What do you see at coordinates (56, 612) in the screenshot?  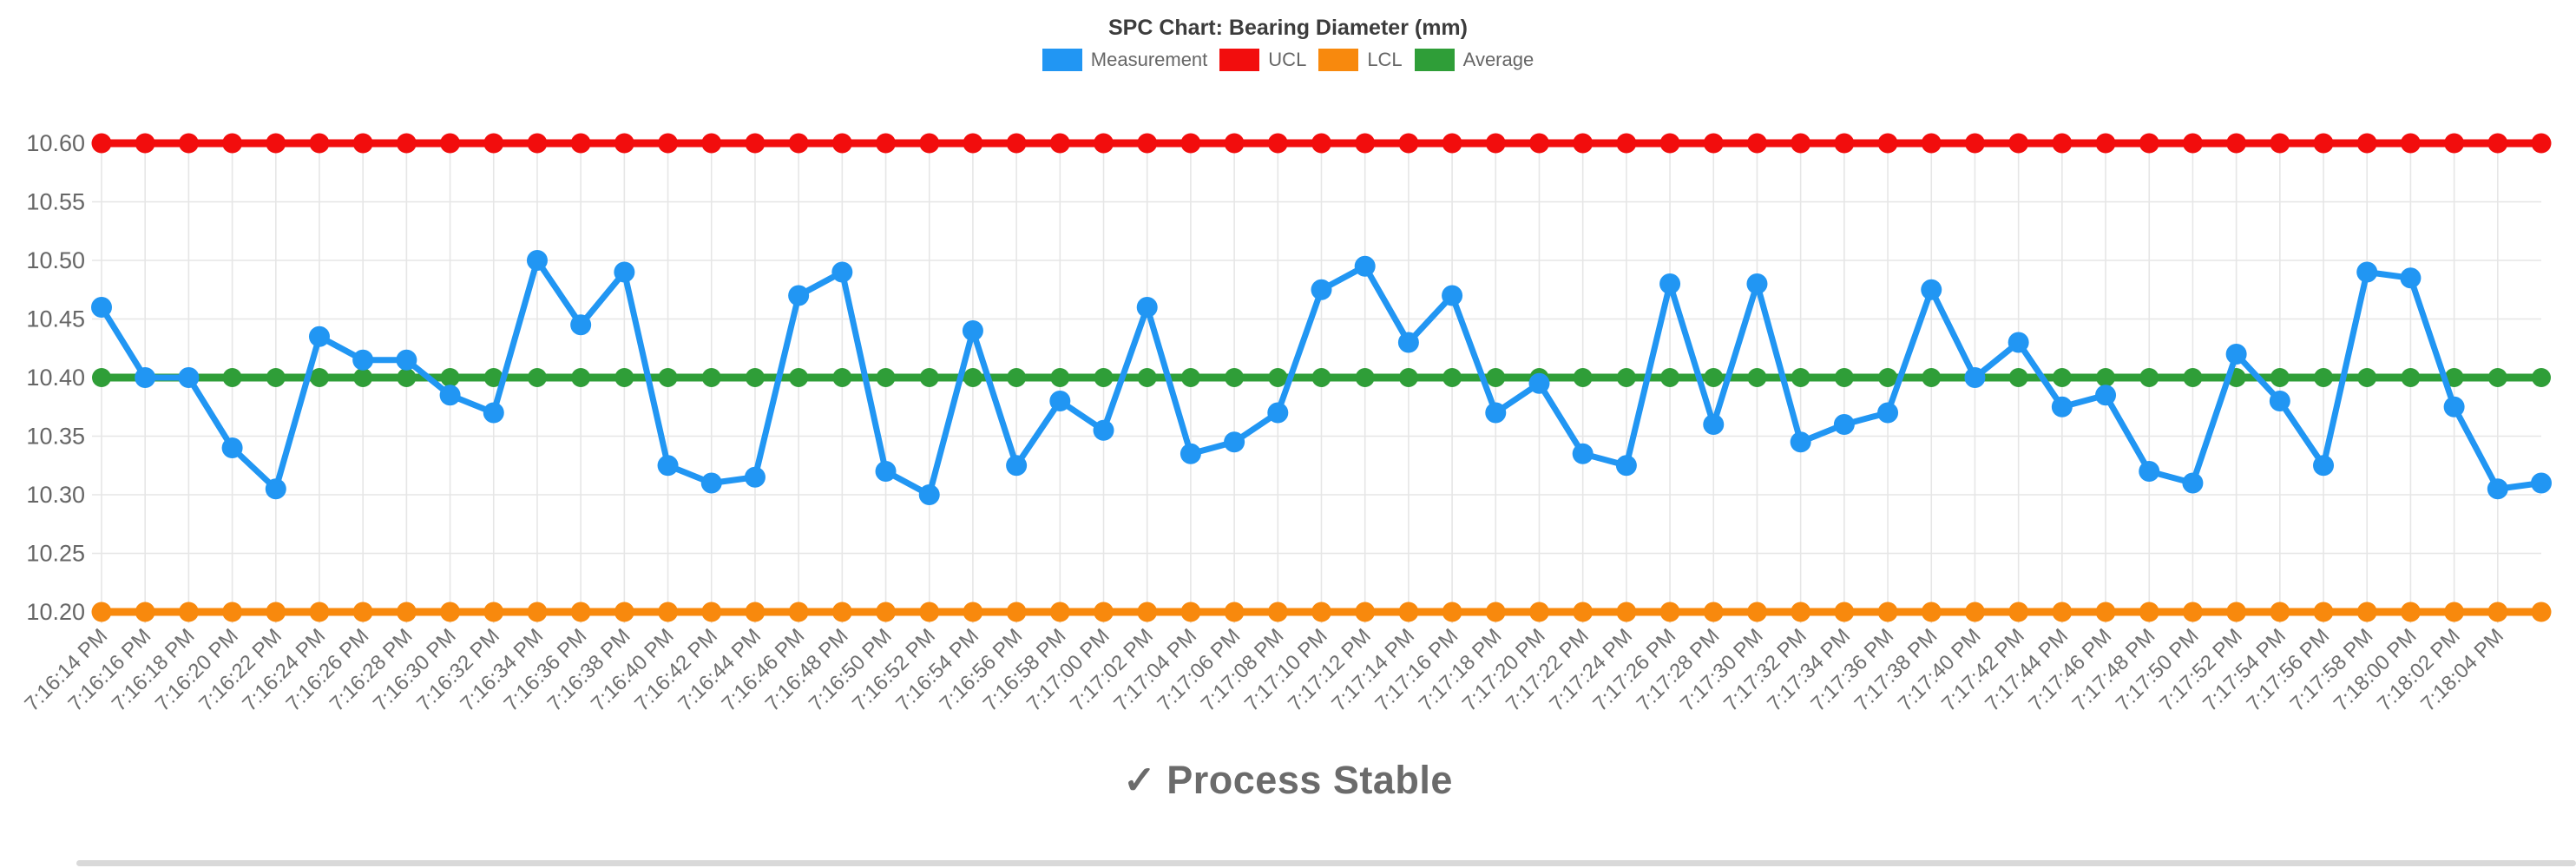 I see `y-tick-label: 10.20` at bounding box center [56, 612].